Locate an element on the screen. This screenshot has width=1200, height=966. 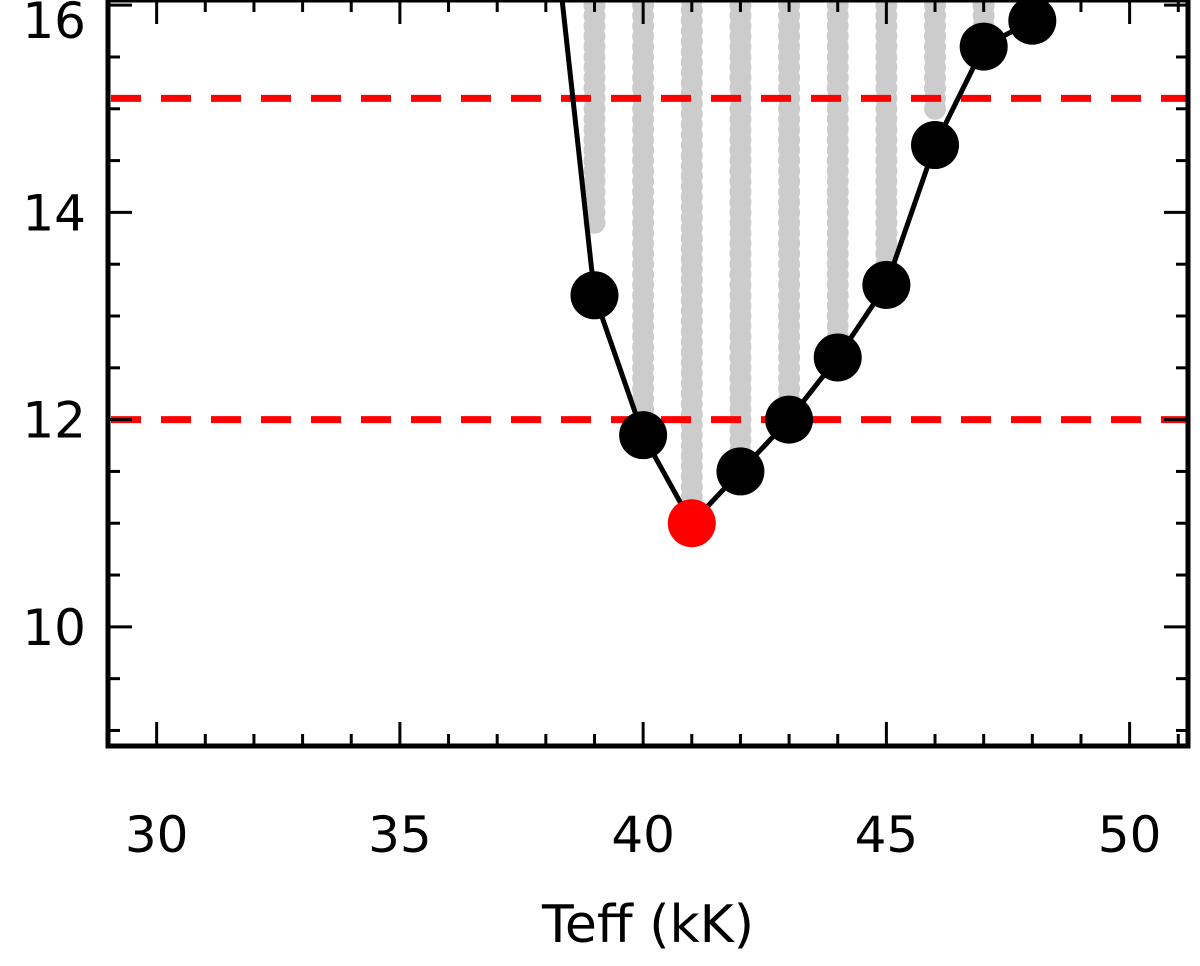
x-axis-label: Teff (kK) is located at coordinates (647, 925).